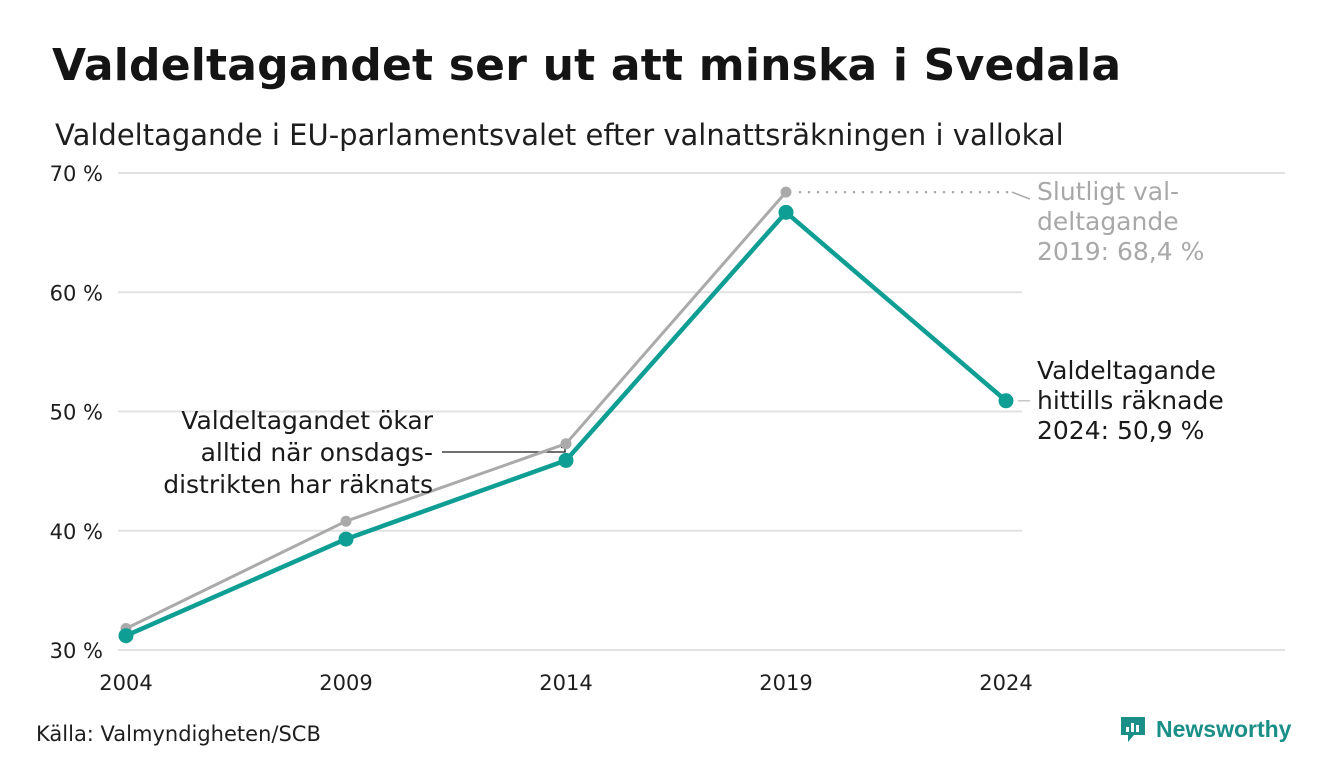 Image resolution: width=1340 pixels, height=780 pixels. Describe the element at coordinates (1005, 683) in the screenshot. I see `x-tick-label: 2024` at that location.